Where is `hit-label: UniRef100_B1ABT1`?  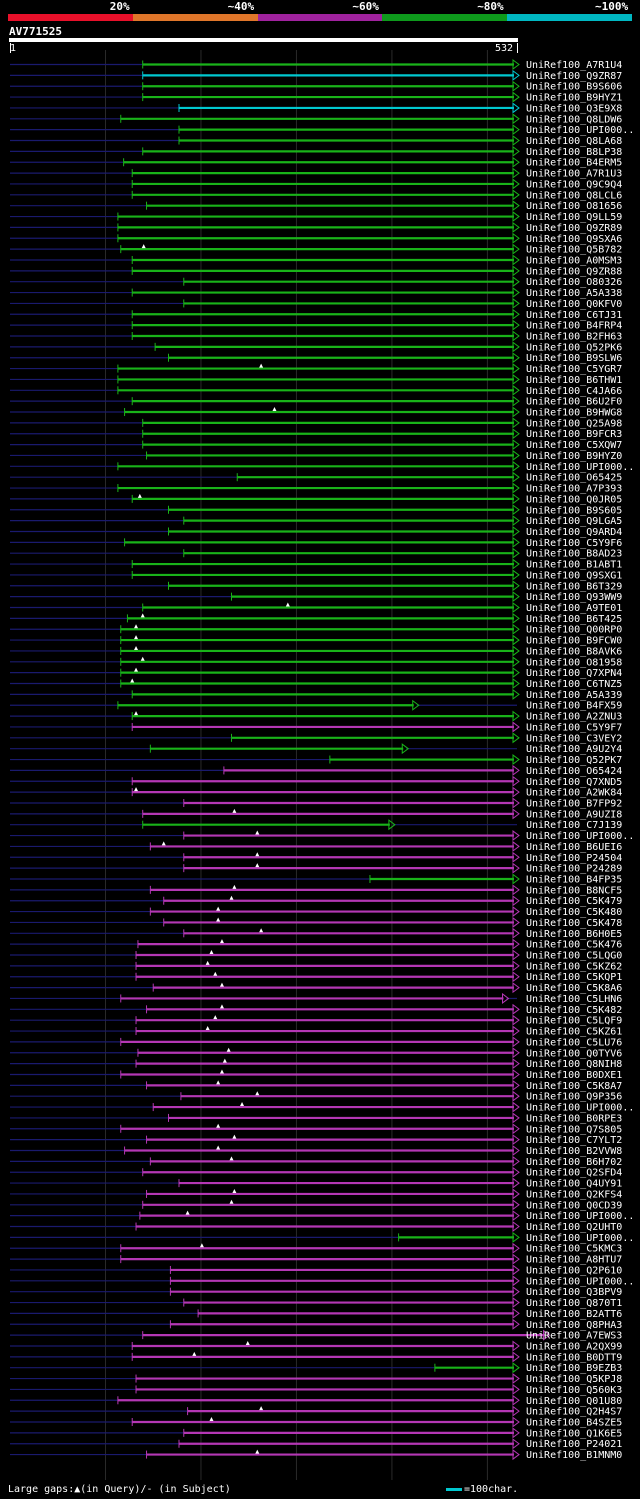 hit-label: UniRef100_B1ABT1 is located at coordinates (574, 565).